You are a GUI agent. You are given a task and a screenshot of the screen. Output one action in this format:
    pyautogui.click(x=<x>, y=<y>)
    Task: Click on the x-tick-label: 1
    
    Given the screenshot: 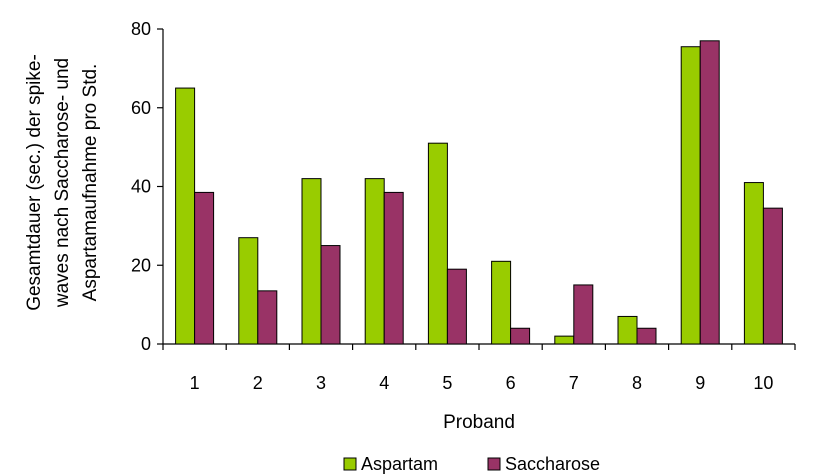 What is the action you would take?
    pyautogui.click(x=195, y=383)
    